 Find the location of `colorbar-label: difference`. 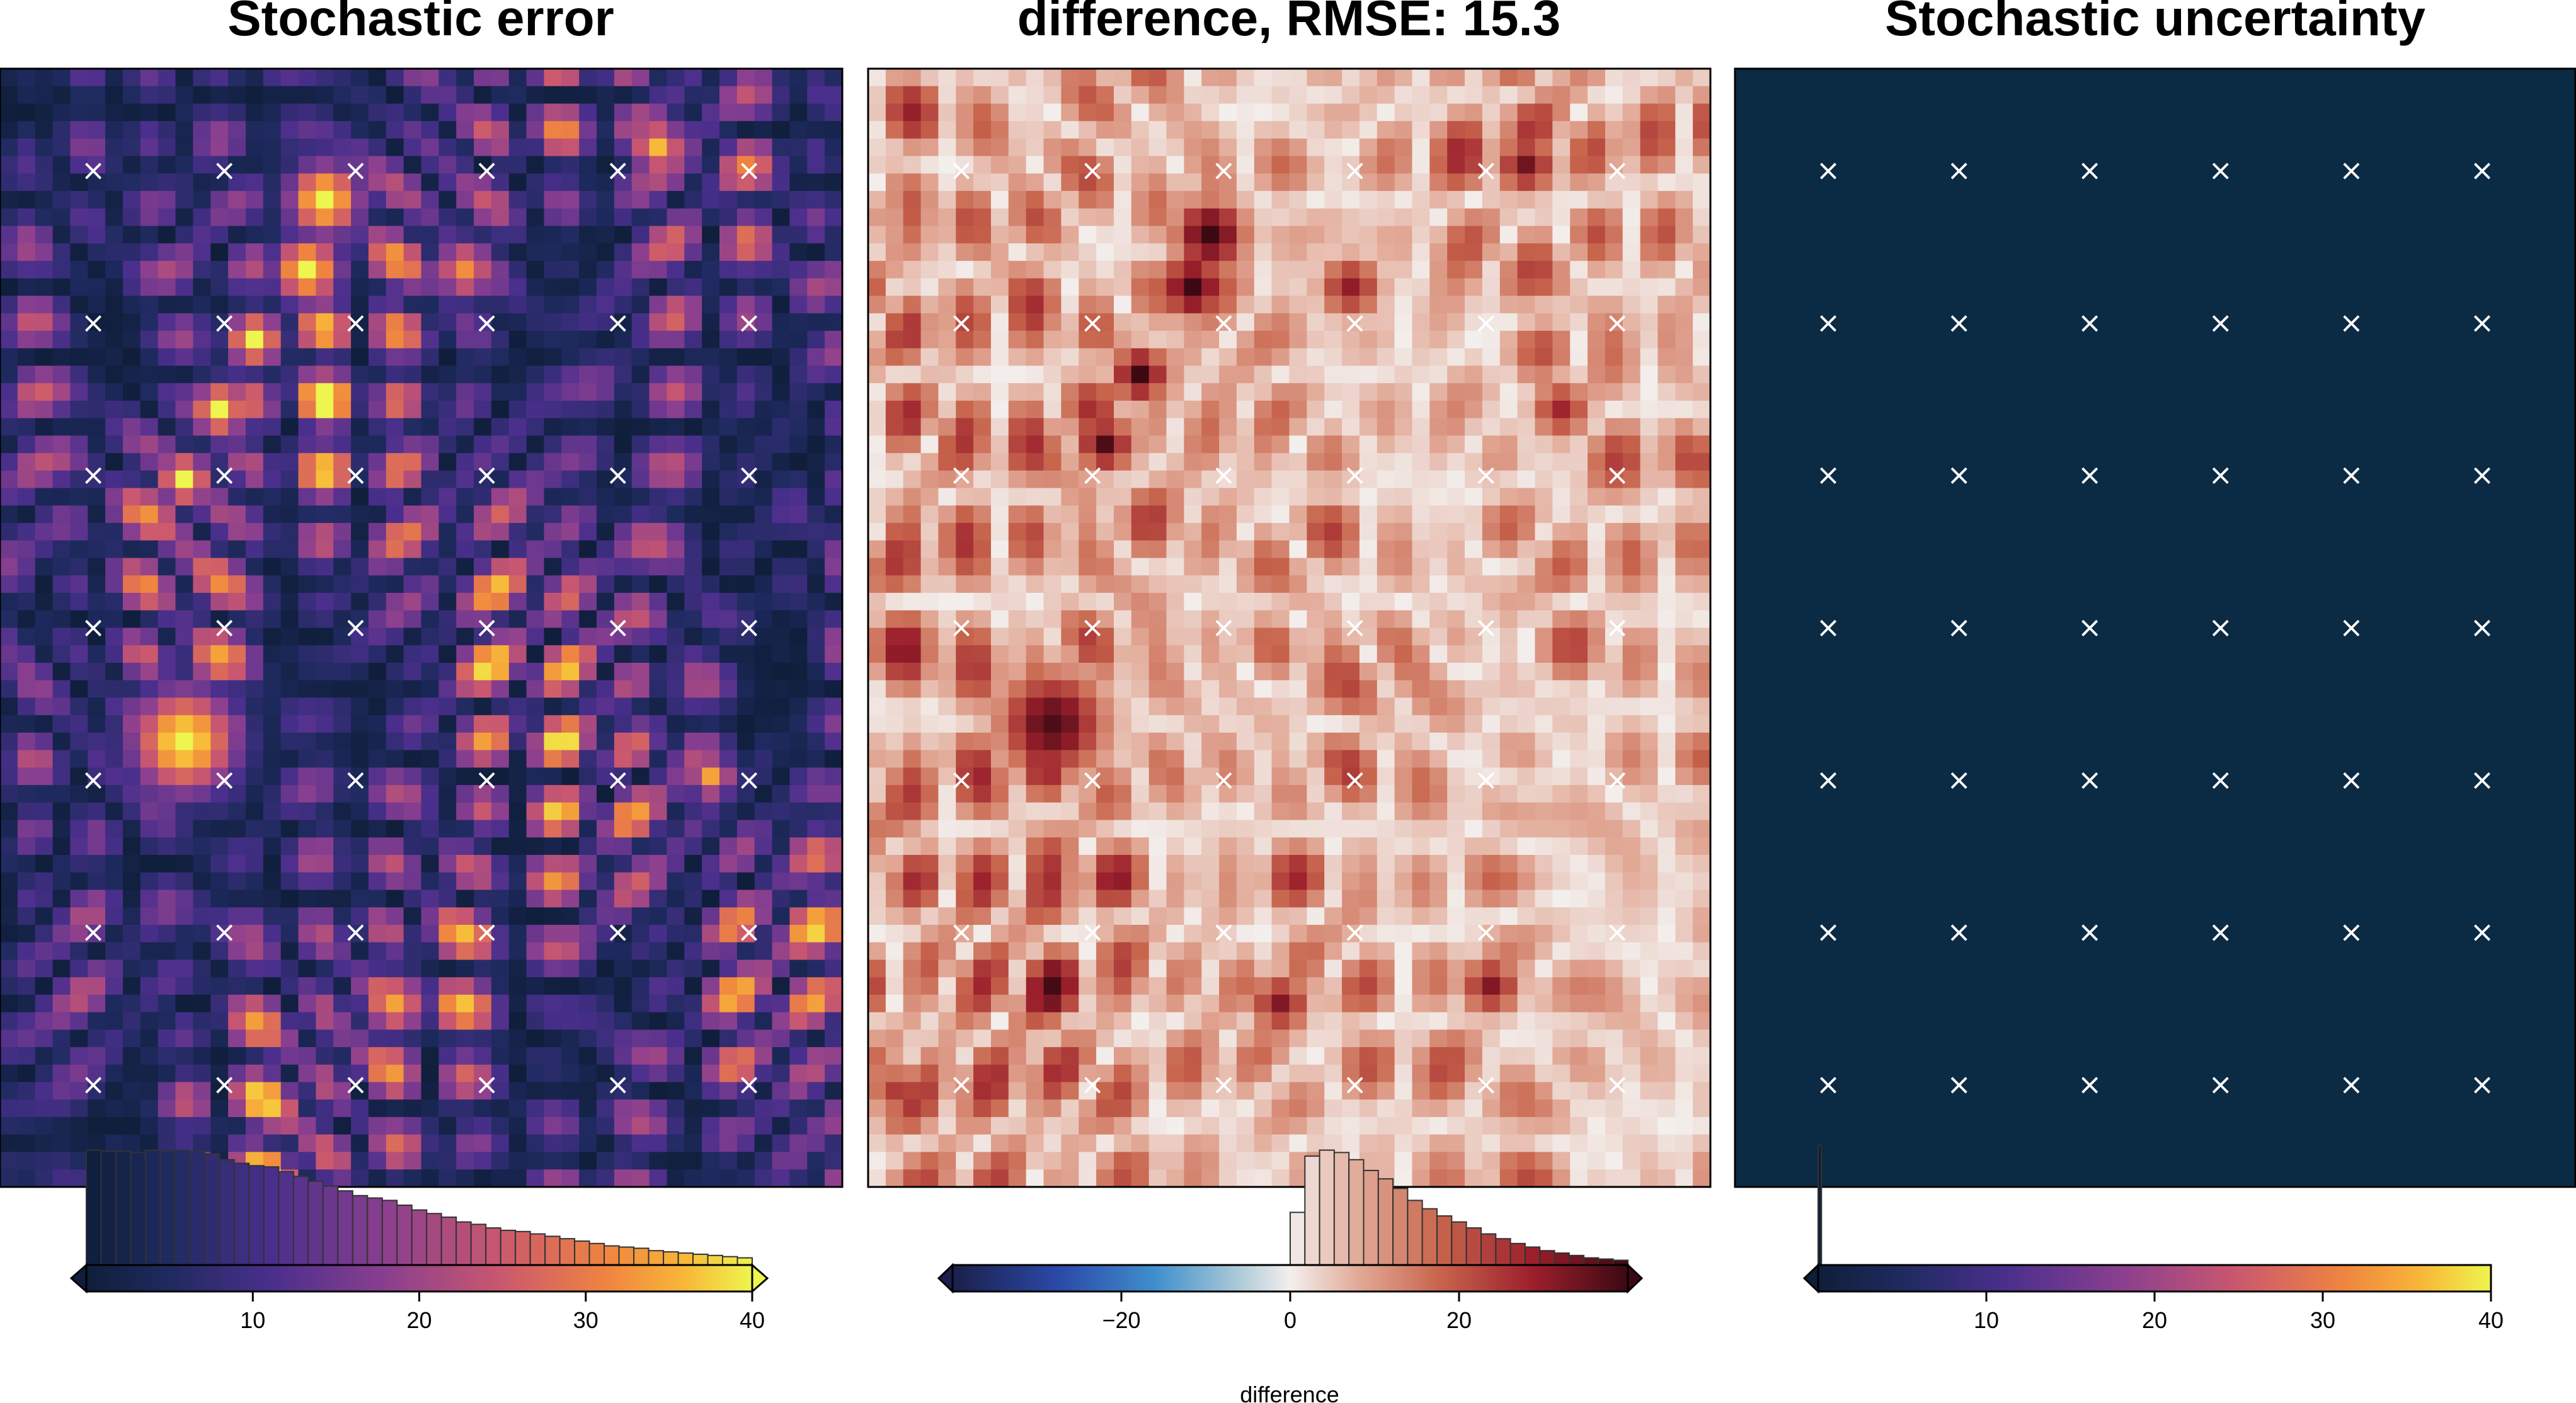

colorbar-label: difference is located at coordinates (1289, 1392).